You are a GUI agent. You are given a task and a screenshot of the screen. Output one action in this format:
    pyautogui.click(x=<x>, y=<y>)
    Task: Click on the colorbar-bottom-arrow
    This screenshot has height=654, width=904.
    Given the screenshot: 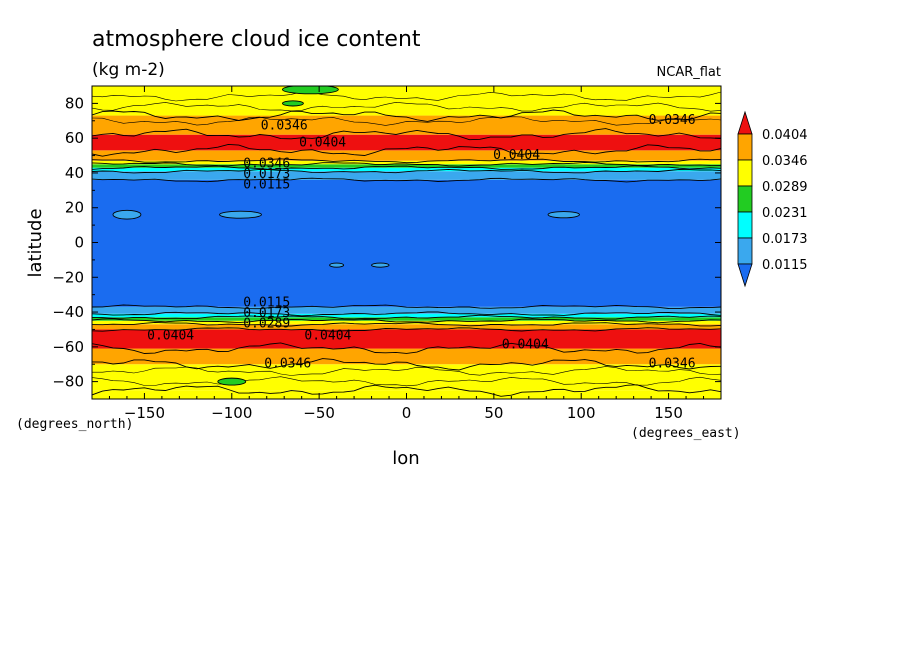 What is the action you would take?
    pyautogui.click(x=745, y=275)
    